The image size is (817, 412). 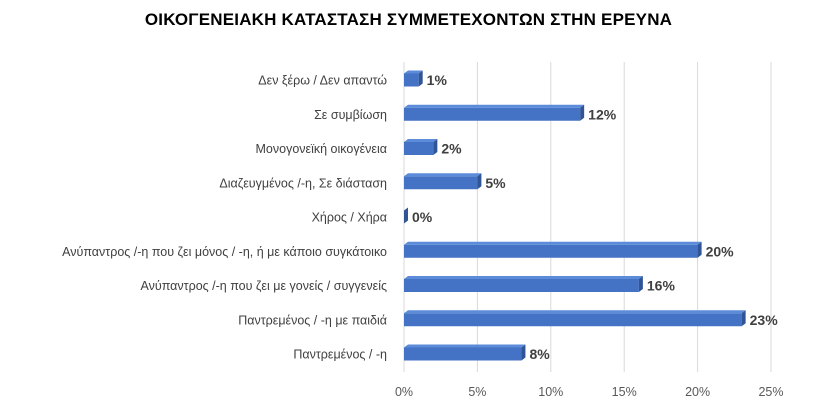 I want to click on category-label: Δεν ξέρω / Δεν απαντώ, so click(x=322, y=81).